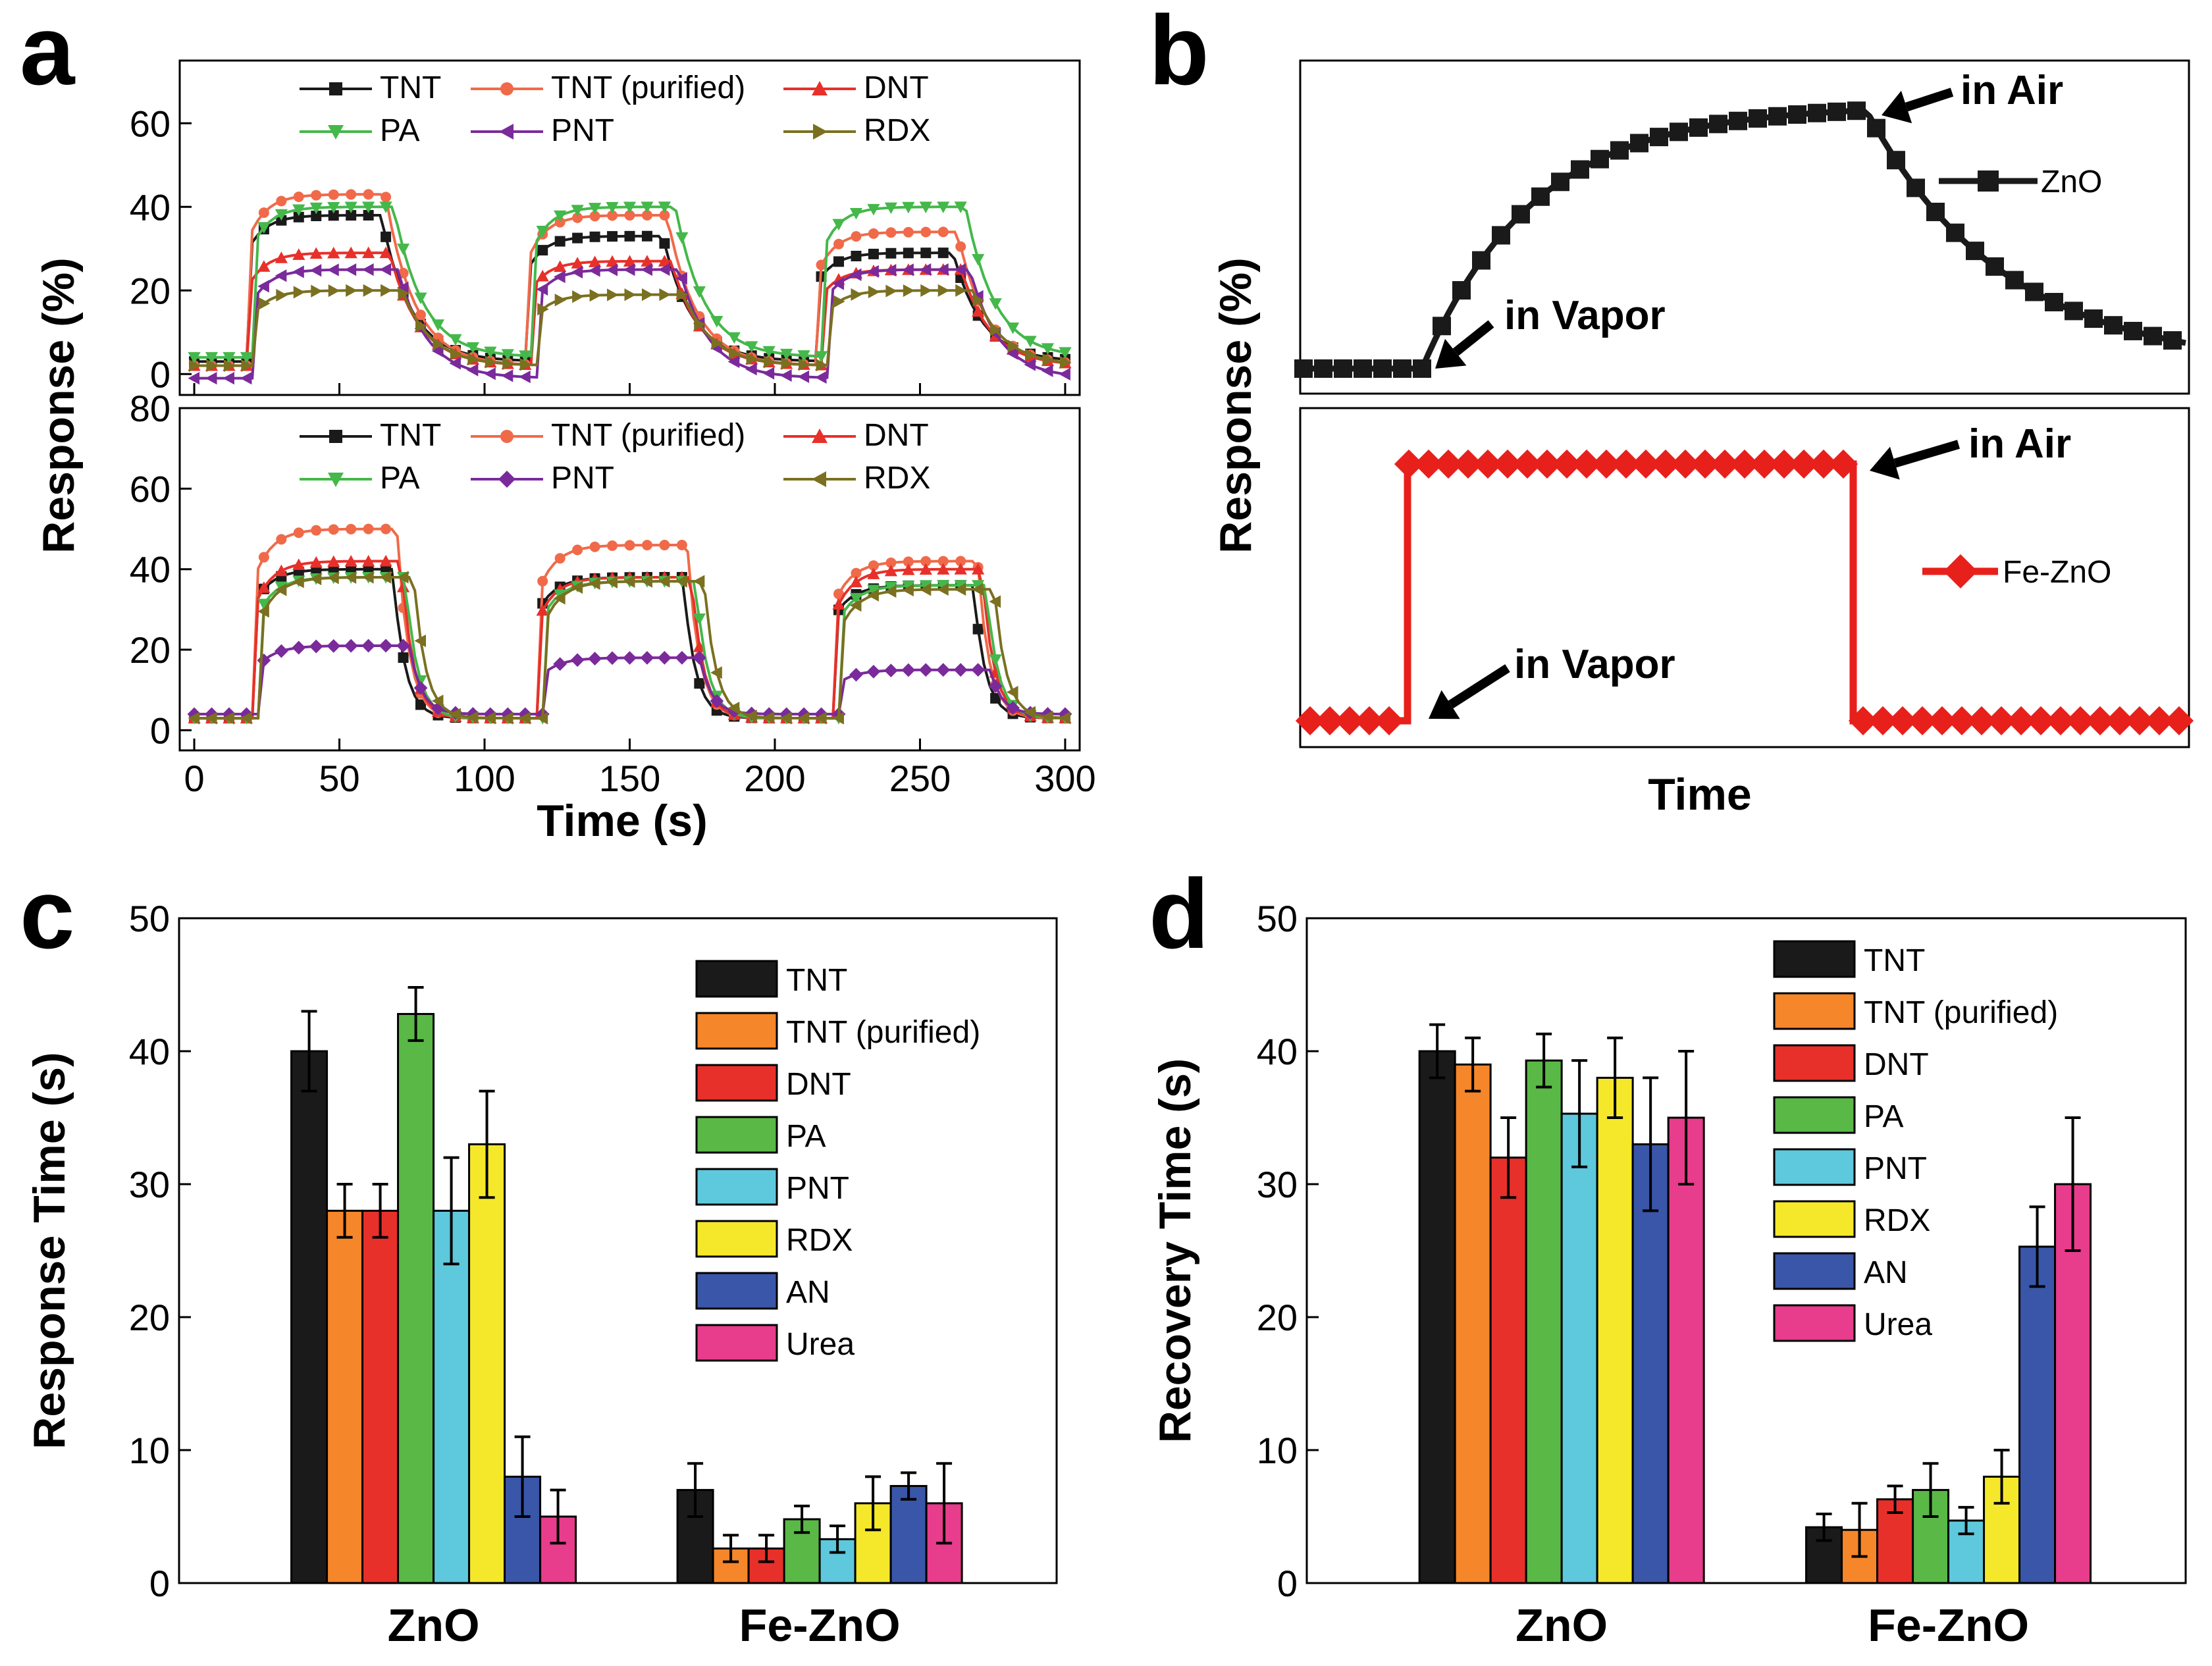 The height and width of the screenshot is (1666, 2212). Describe the element at coordinates (897, 478) in the screenshot. I see `legend-label: RDX` at that location.